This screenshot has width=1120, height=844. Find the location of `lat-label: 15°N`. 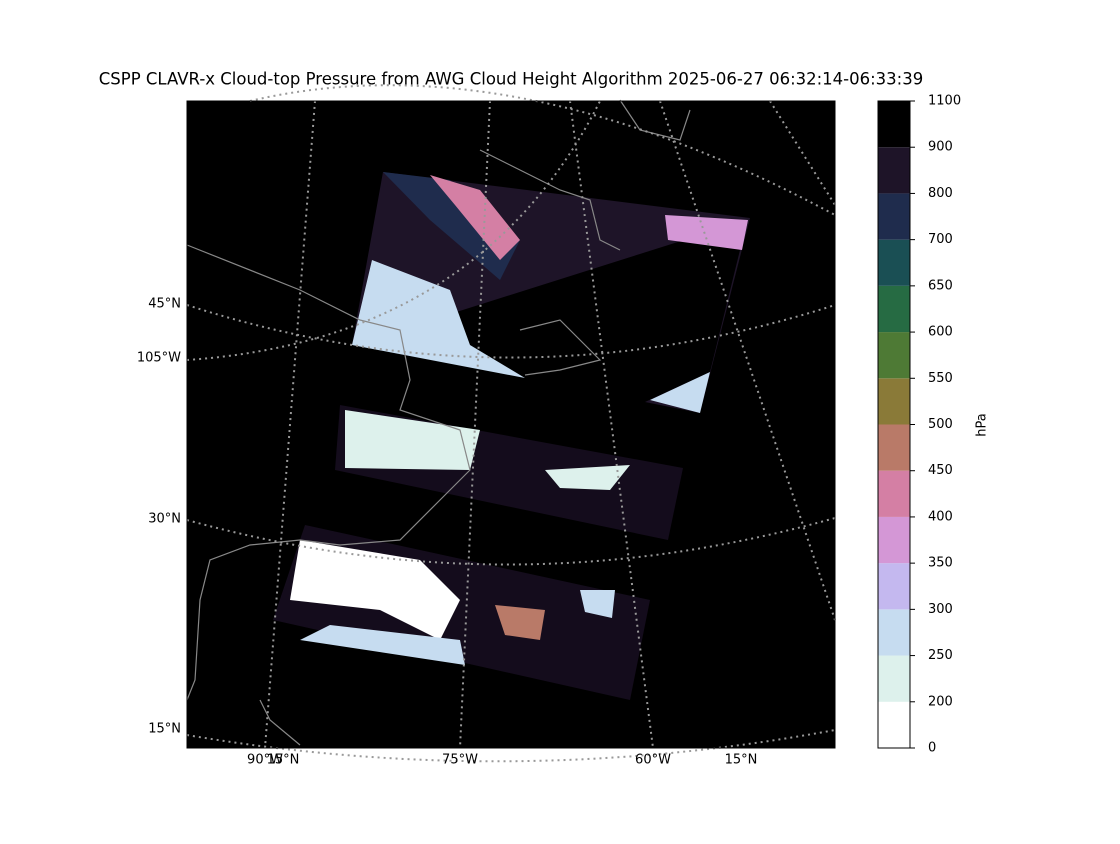

lat-label: 15°N is located at coordinates (164, 729).